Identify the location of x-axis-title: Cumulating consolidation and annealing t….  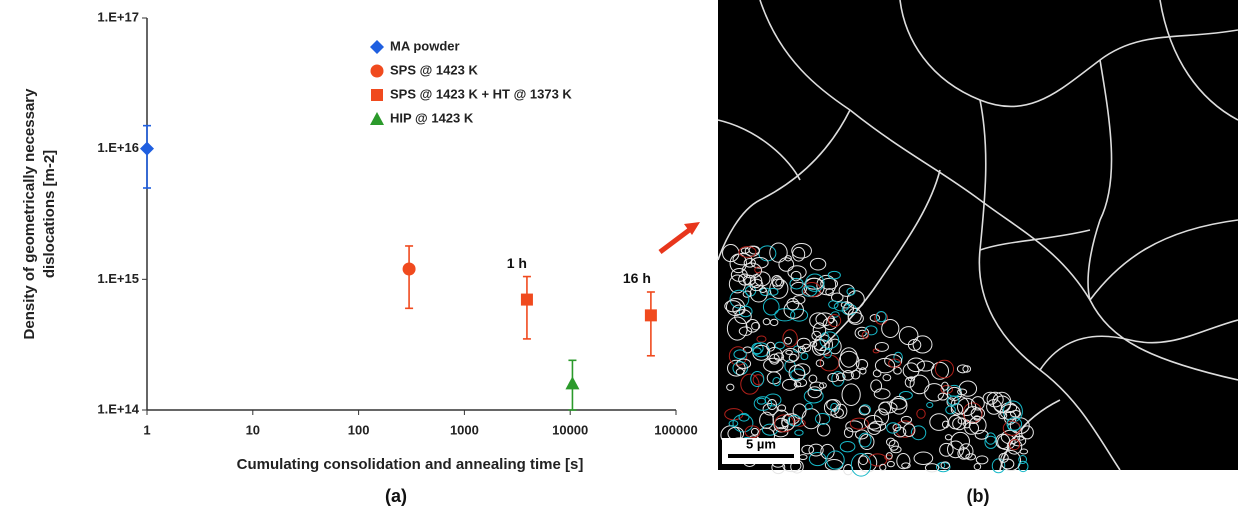
(410, 464).